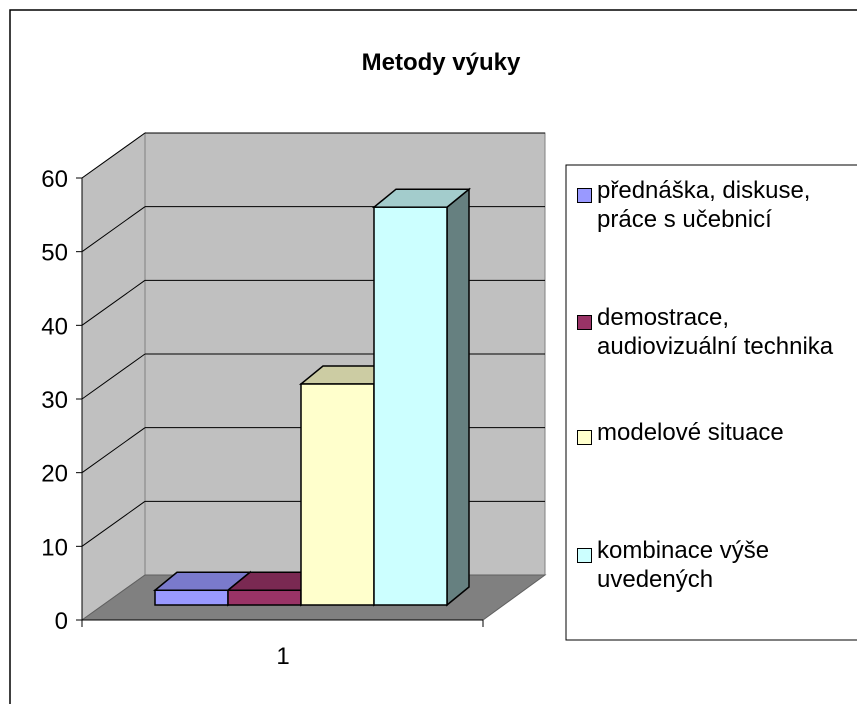 The width and height of the screenshot is (857, 704). What do you see at coordinates (54, 326) in the screenshot?
I see `y-tick-label: 40` at bounding box center [54, 326].